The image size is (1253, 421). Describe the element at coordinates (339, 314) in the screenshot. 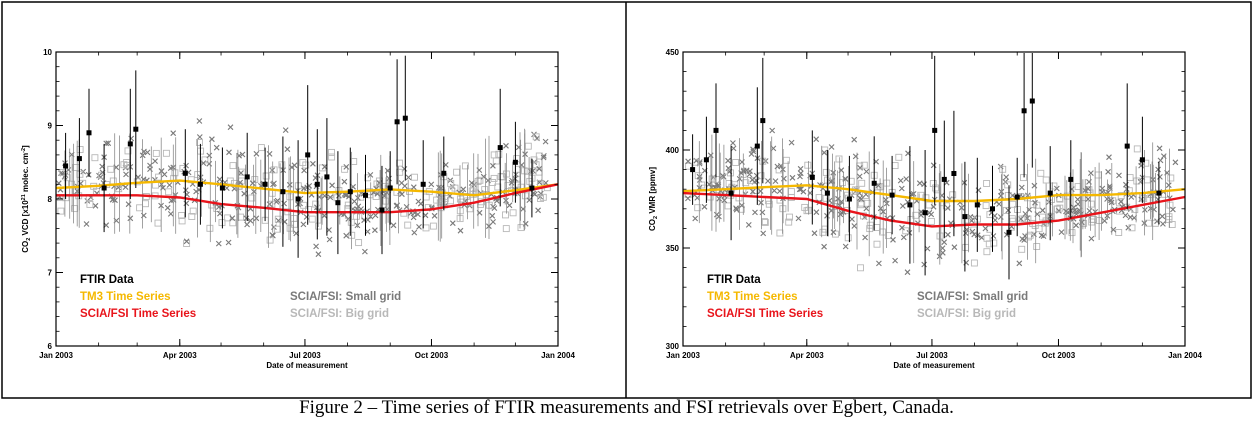

I see `legend-item: SCIA/FSI: Big grid` at that location.